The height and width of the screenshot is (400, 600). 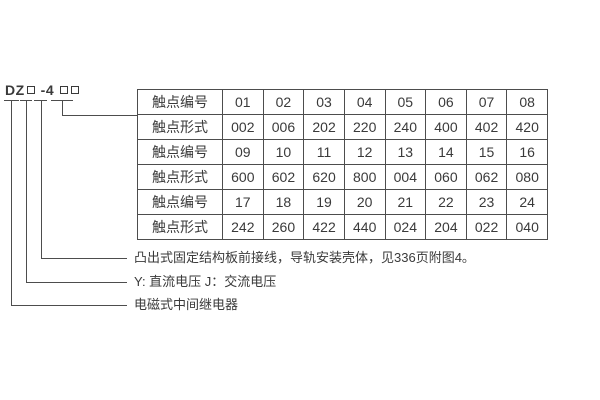 I want to click on value-cell: 03, so click(x=324, y=102).